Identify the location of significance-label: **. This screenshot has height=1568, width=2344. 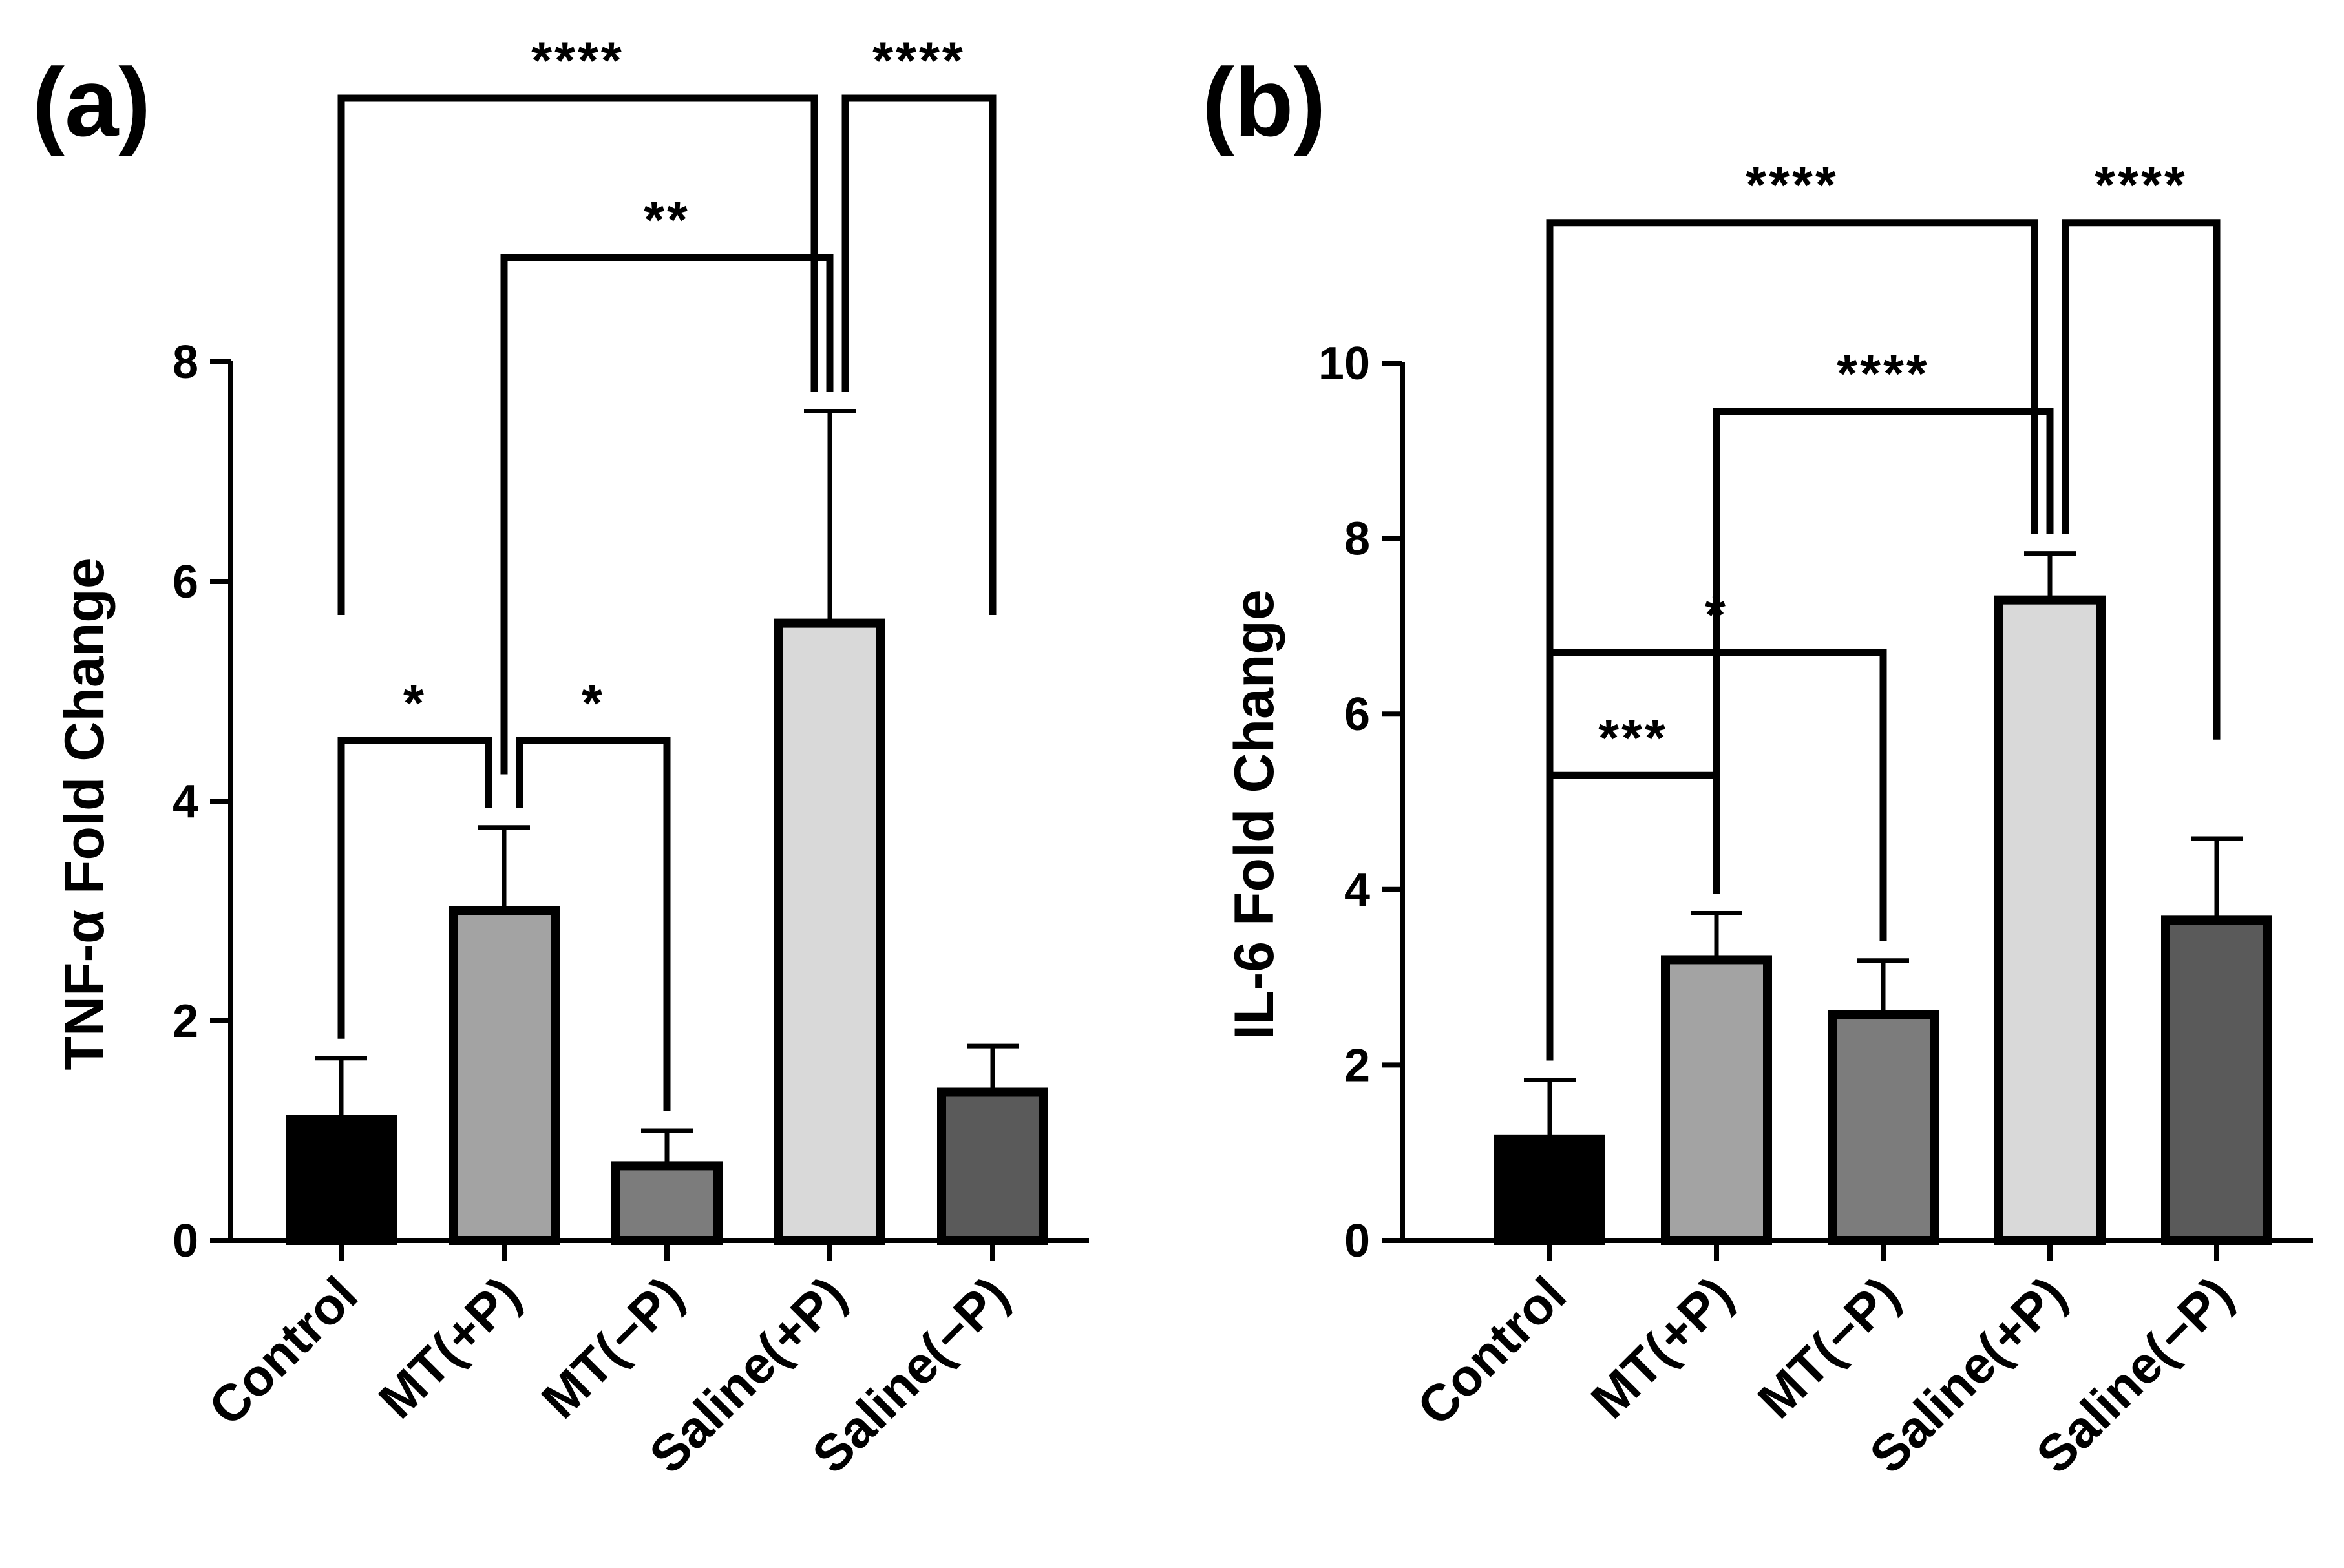
(667, 220).